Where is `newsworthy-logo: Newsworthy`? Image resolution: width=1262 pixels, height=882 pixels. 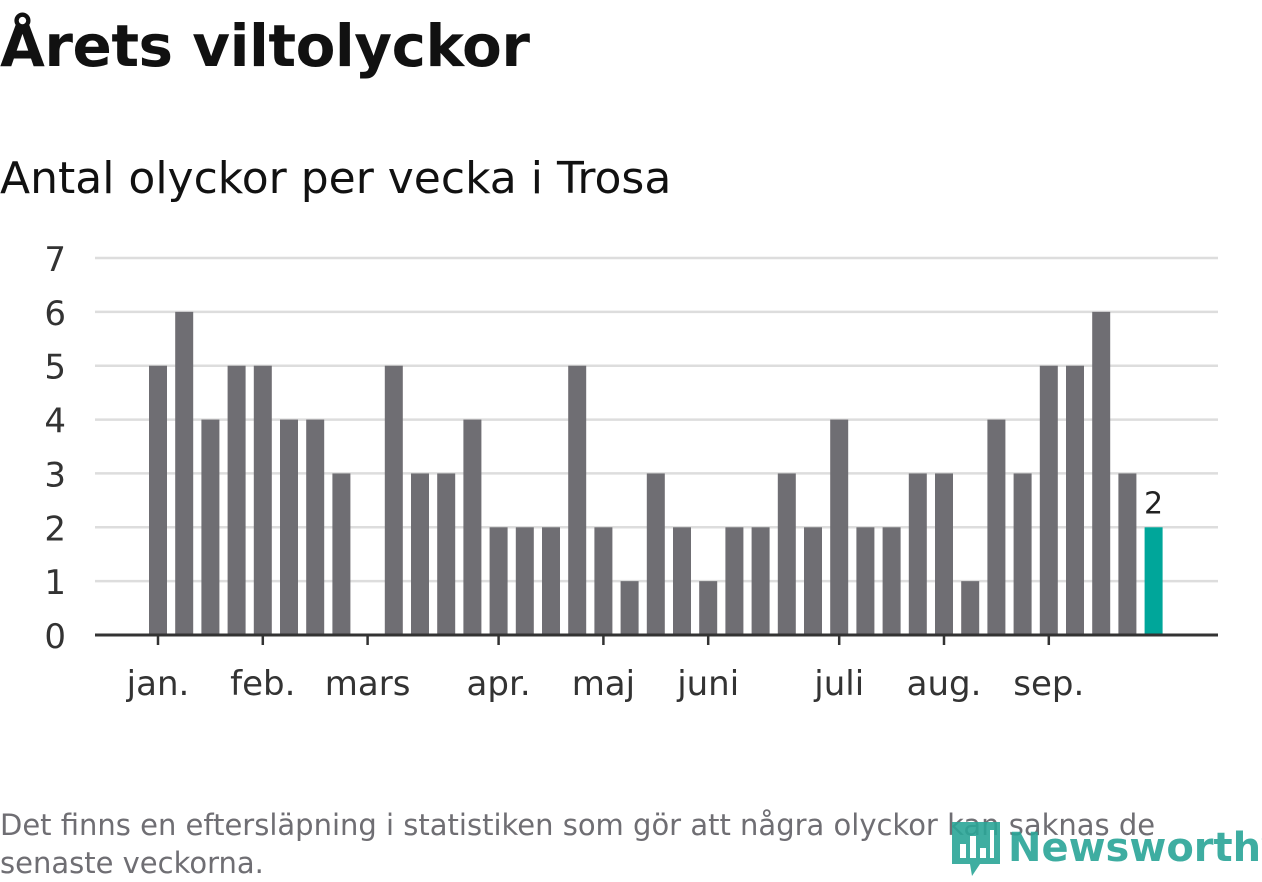
newsworthy-logo: Newsworthy is located at coordinates (1106, 848).